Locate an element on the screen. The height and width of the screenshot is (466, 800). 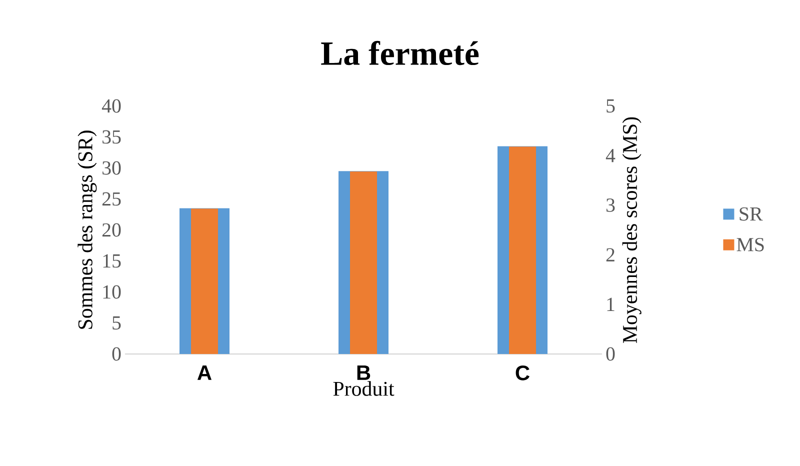
y-tick-label: 0 is located at coordinates (116, 354).